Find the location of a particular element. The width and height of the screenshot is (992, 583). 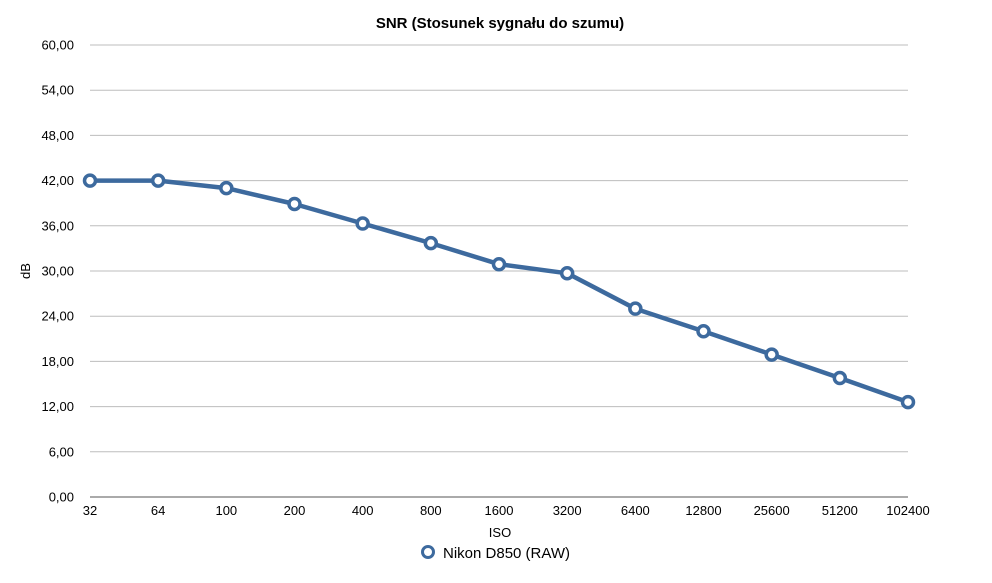

chart-title: SNR (Stosunek sygnału do szumu) is located at coordinates (500, 23).